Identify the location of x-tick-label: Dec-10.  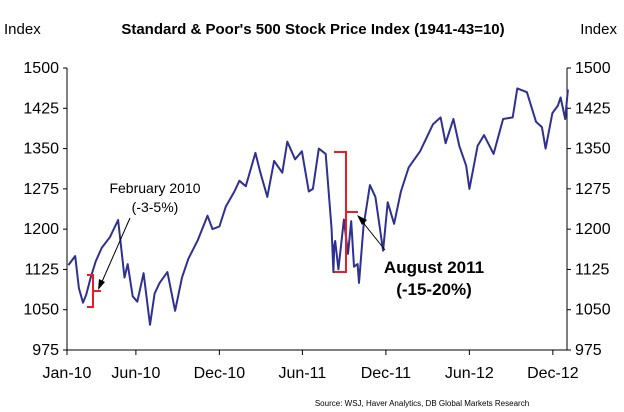
(220, 373).